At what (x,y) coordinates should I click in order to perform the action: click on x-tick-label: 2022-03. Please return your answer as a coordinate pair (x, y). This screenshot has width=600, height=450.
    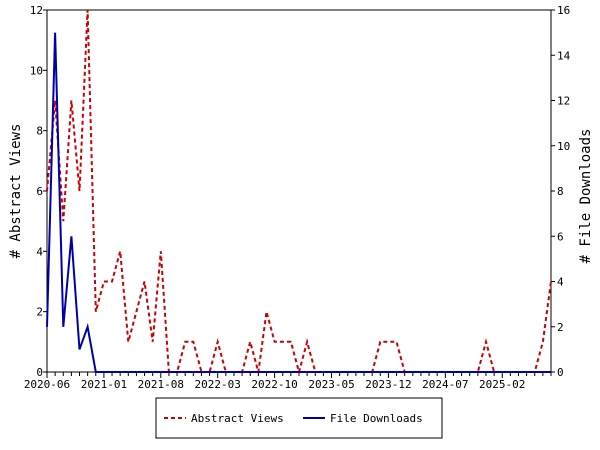
    Looking at the image, I should click on (218, 384).